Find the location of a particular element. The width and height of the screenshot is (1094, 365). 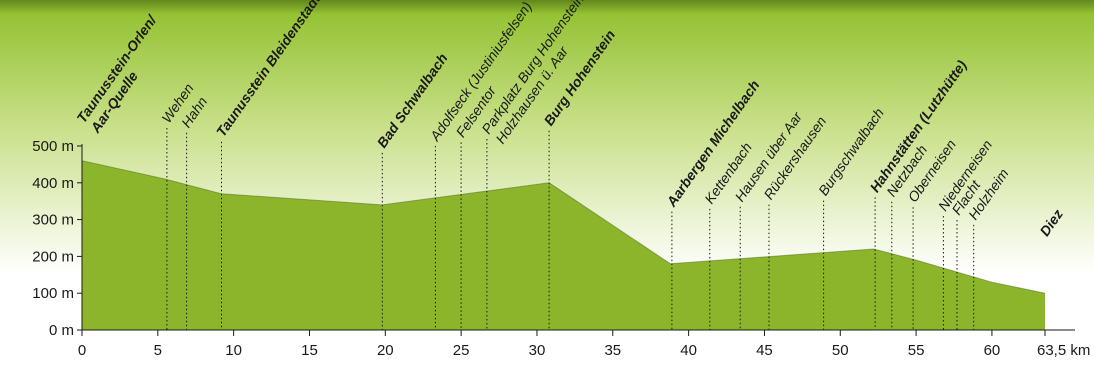

x-tick-label-50: 50 is located at coordinates (840, 350).